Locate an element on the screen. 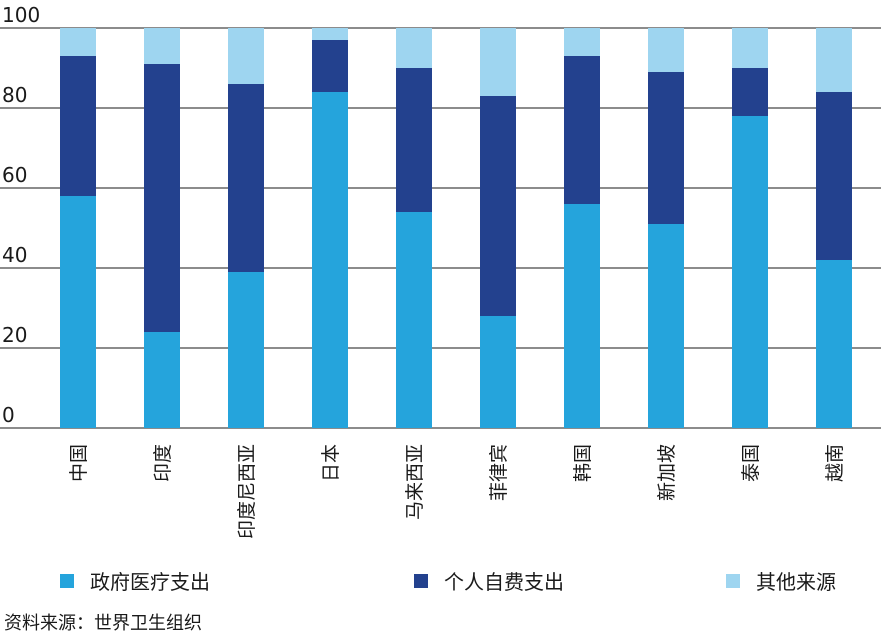  x-category-label: 印度尼西亚 is located at coordinates (247, 491).